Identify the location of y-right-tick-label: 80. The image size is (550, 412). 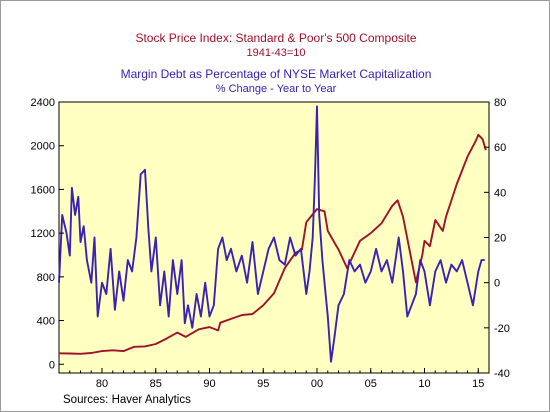
(500, 103).